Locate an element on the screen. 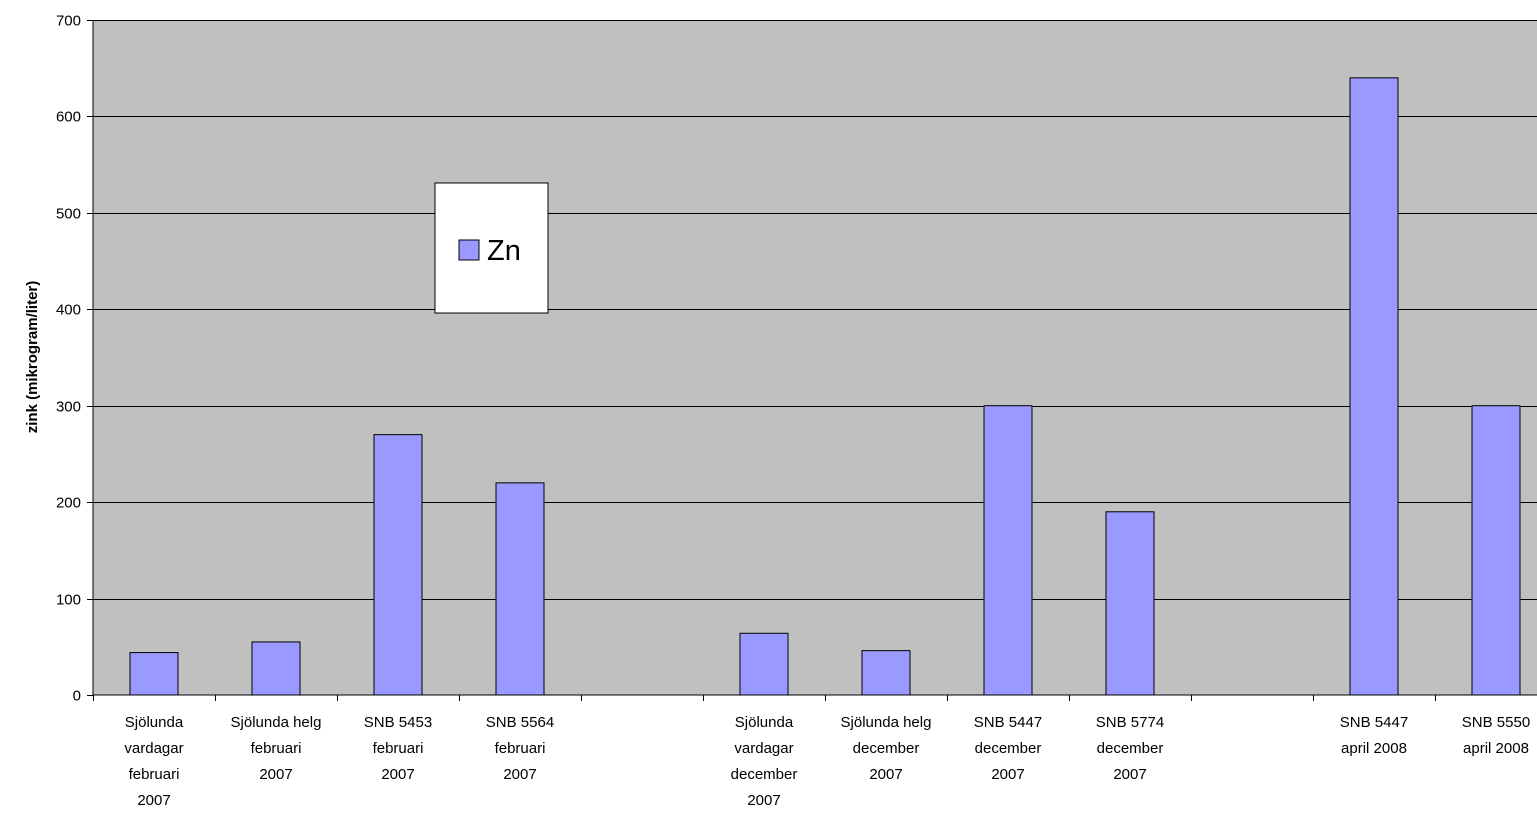  y-tick-label: 600 is located at coordinates (68, 117).